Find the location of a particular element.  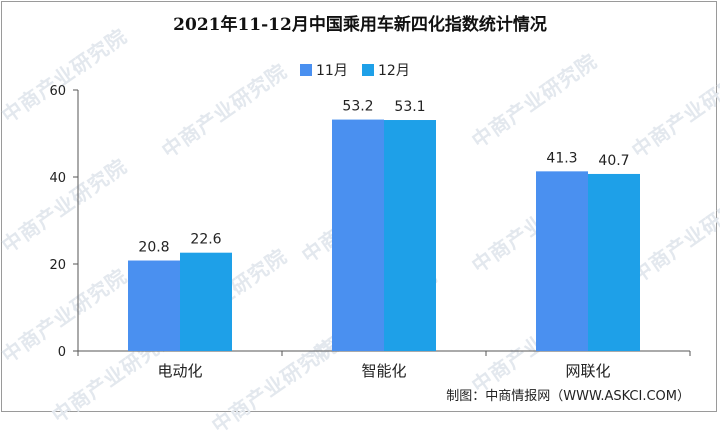

source-credit: 制图：中商情报网（WWW.ASKCI.COM） is located at coordinates (568, 396).